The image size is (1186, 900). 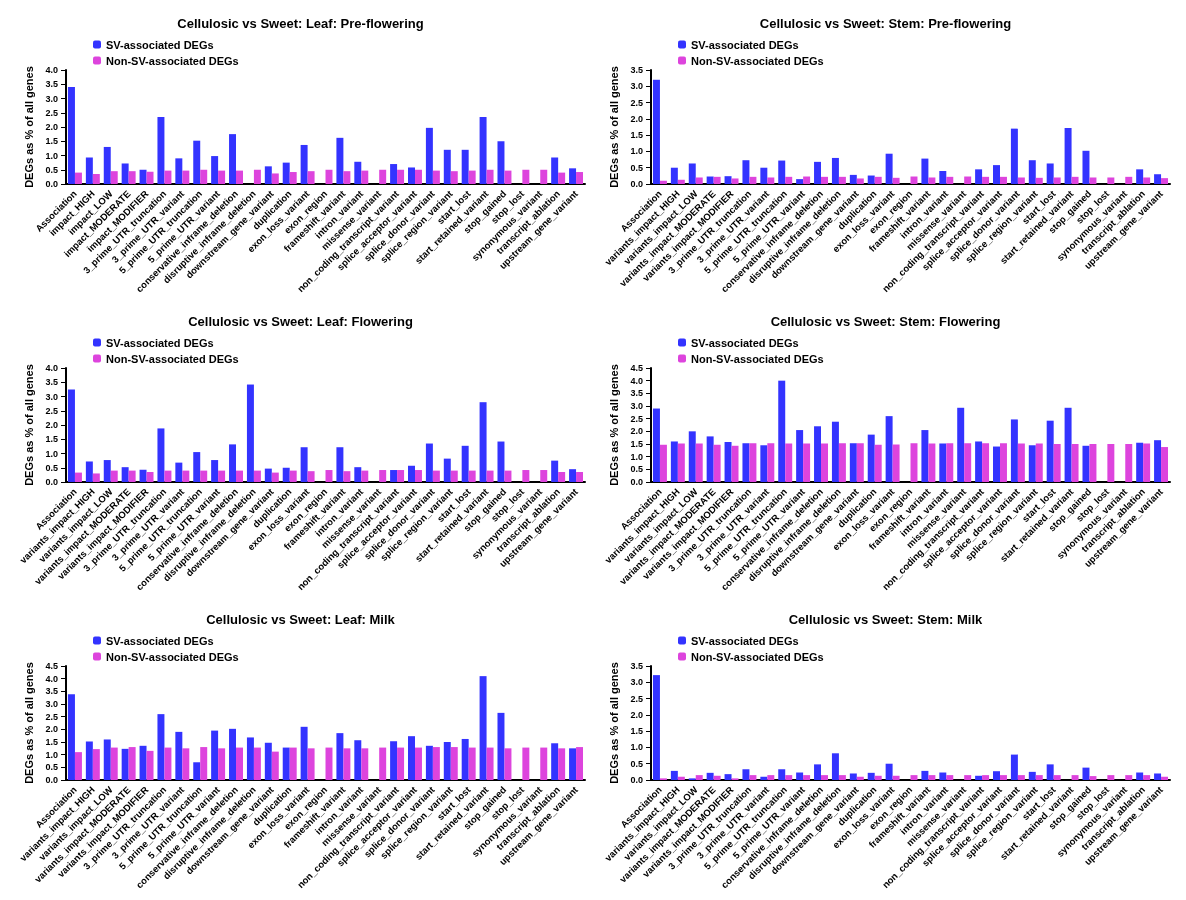 I want to click on y-tick-label: 4.0, so click(x=636, y=380).